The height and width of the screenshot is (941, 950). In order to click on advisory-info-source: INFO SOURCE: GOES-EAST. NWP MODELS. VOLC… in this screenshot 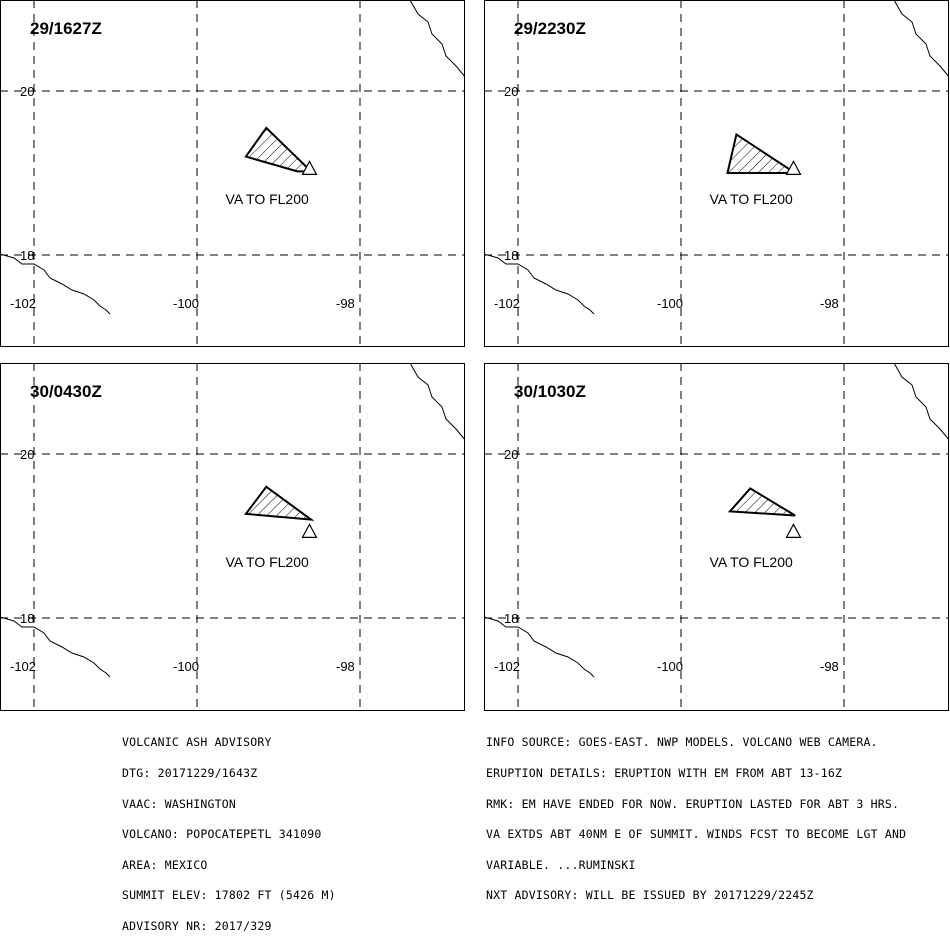, I will do `click(682, 742)`.